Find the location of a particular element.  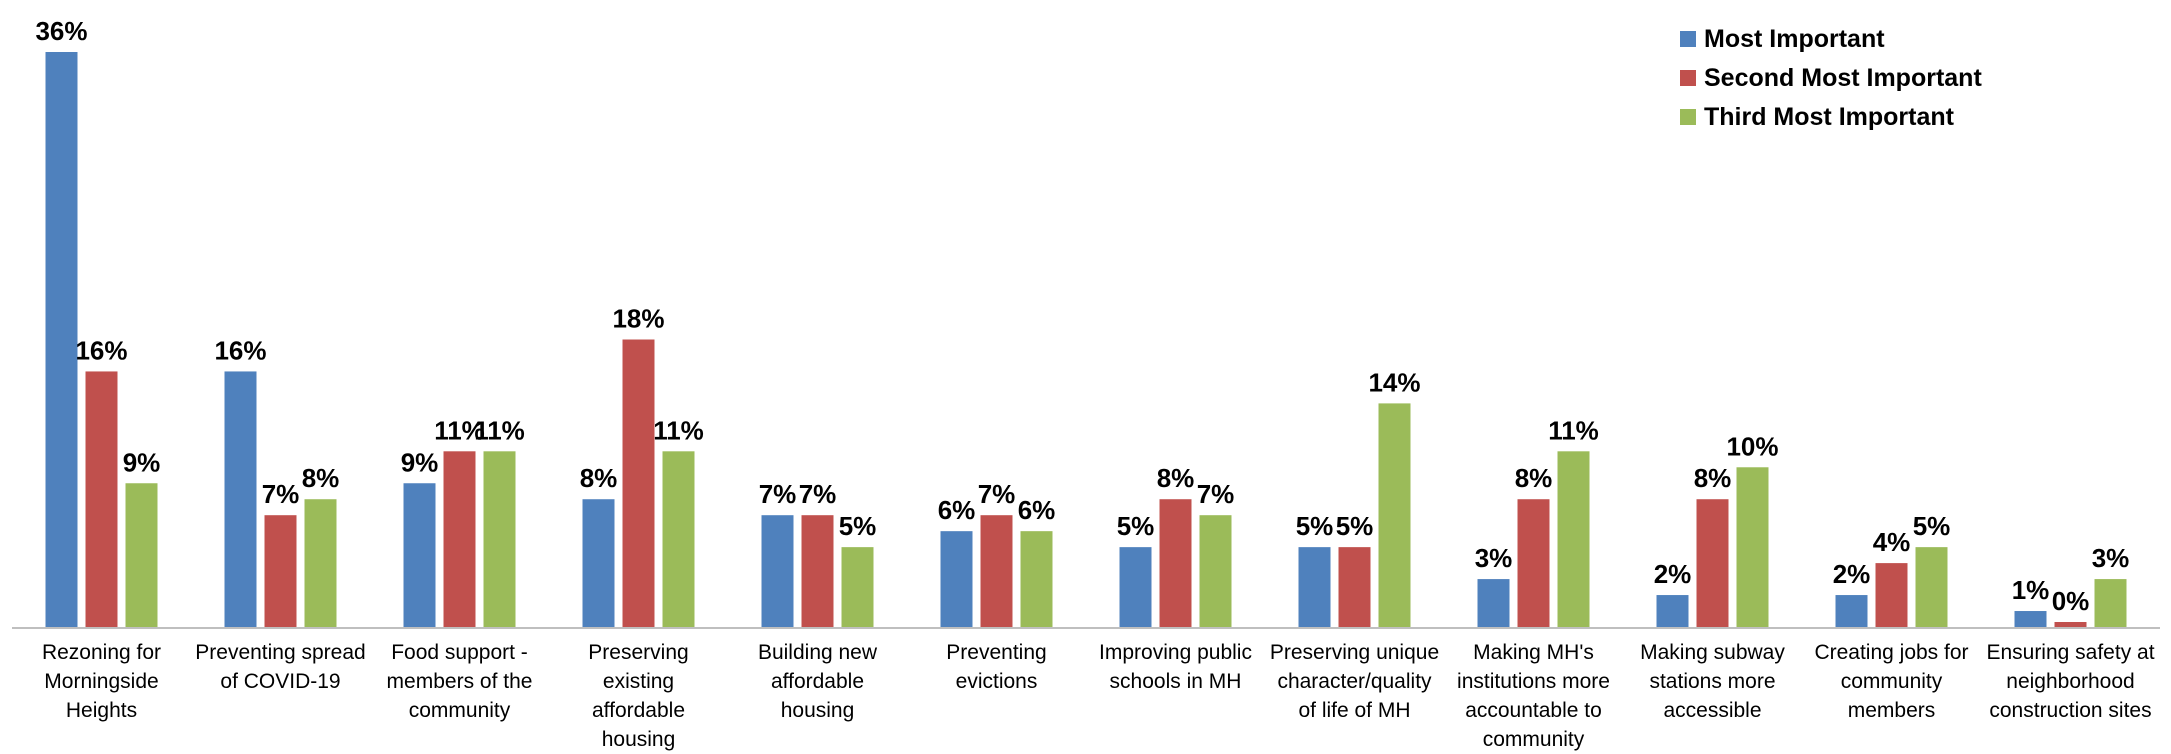

data-label-11-series-3: 5% is located at coordinates (1932, 526).